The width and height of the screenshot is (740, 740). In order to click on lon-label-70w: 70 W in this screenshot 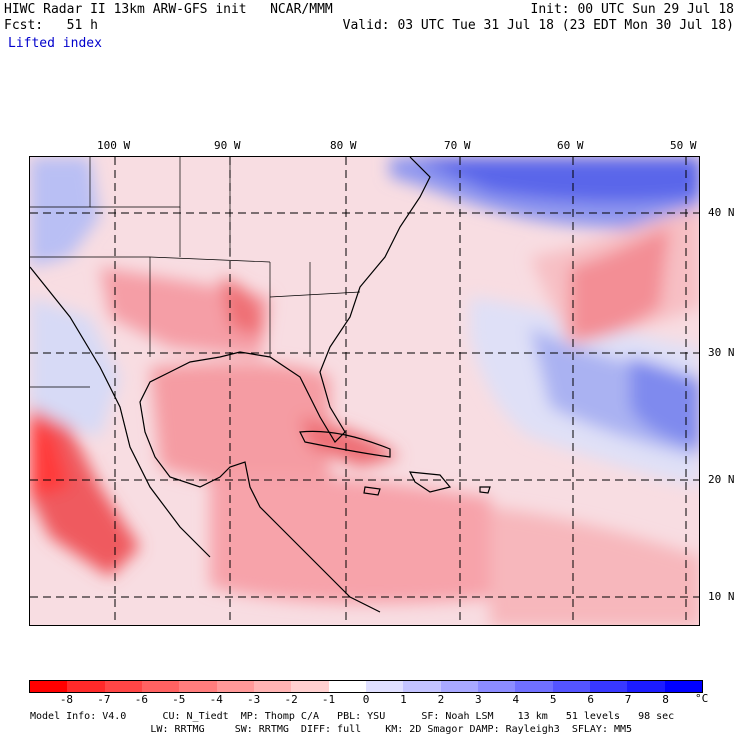, I will do `click(457, 145)`.